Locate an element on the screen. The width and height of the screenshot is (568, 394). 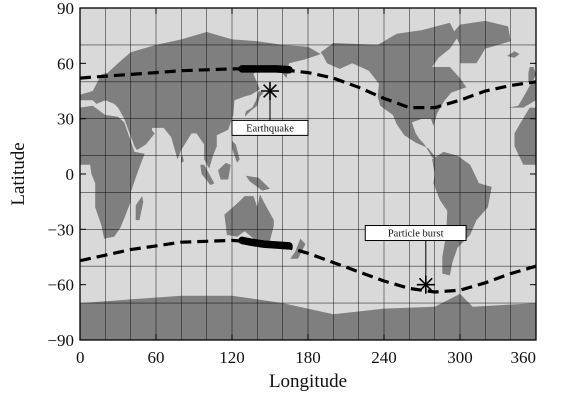
land-india is located at coordinates (179, 139).